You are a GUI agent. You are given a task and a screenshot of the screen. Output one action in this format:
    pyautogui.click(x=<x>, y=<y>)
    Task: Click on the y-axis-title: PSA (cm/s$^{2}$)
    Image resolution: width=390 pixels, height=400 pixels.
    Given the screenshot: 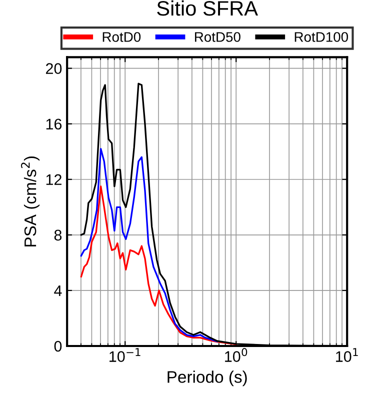 What is the action you would take?
    pyautogui.click(x=30, y=201)
    